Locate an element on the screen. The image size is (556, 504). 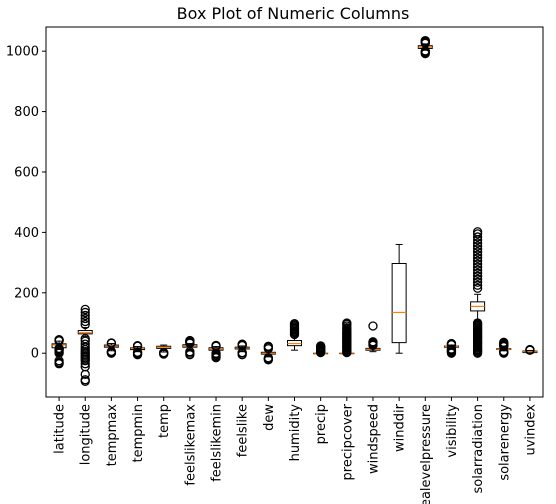
box-sealevelpressure is located at coordinates (425, 47).